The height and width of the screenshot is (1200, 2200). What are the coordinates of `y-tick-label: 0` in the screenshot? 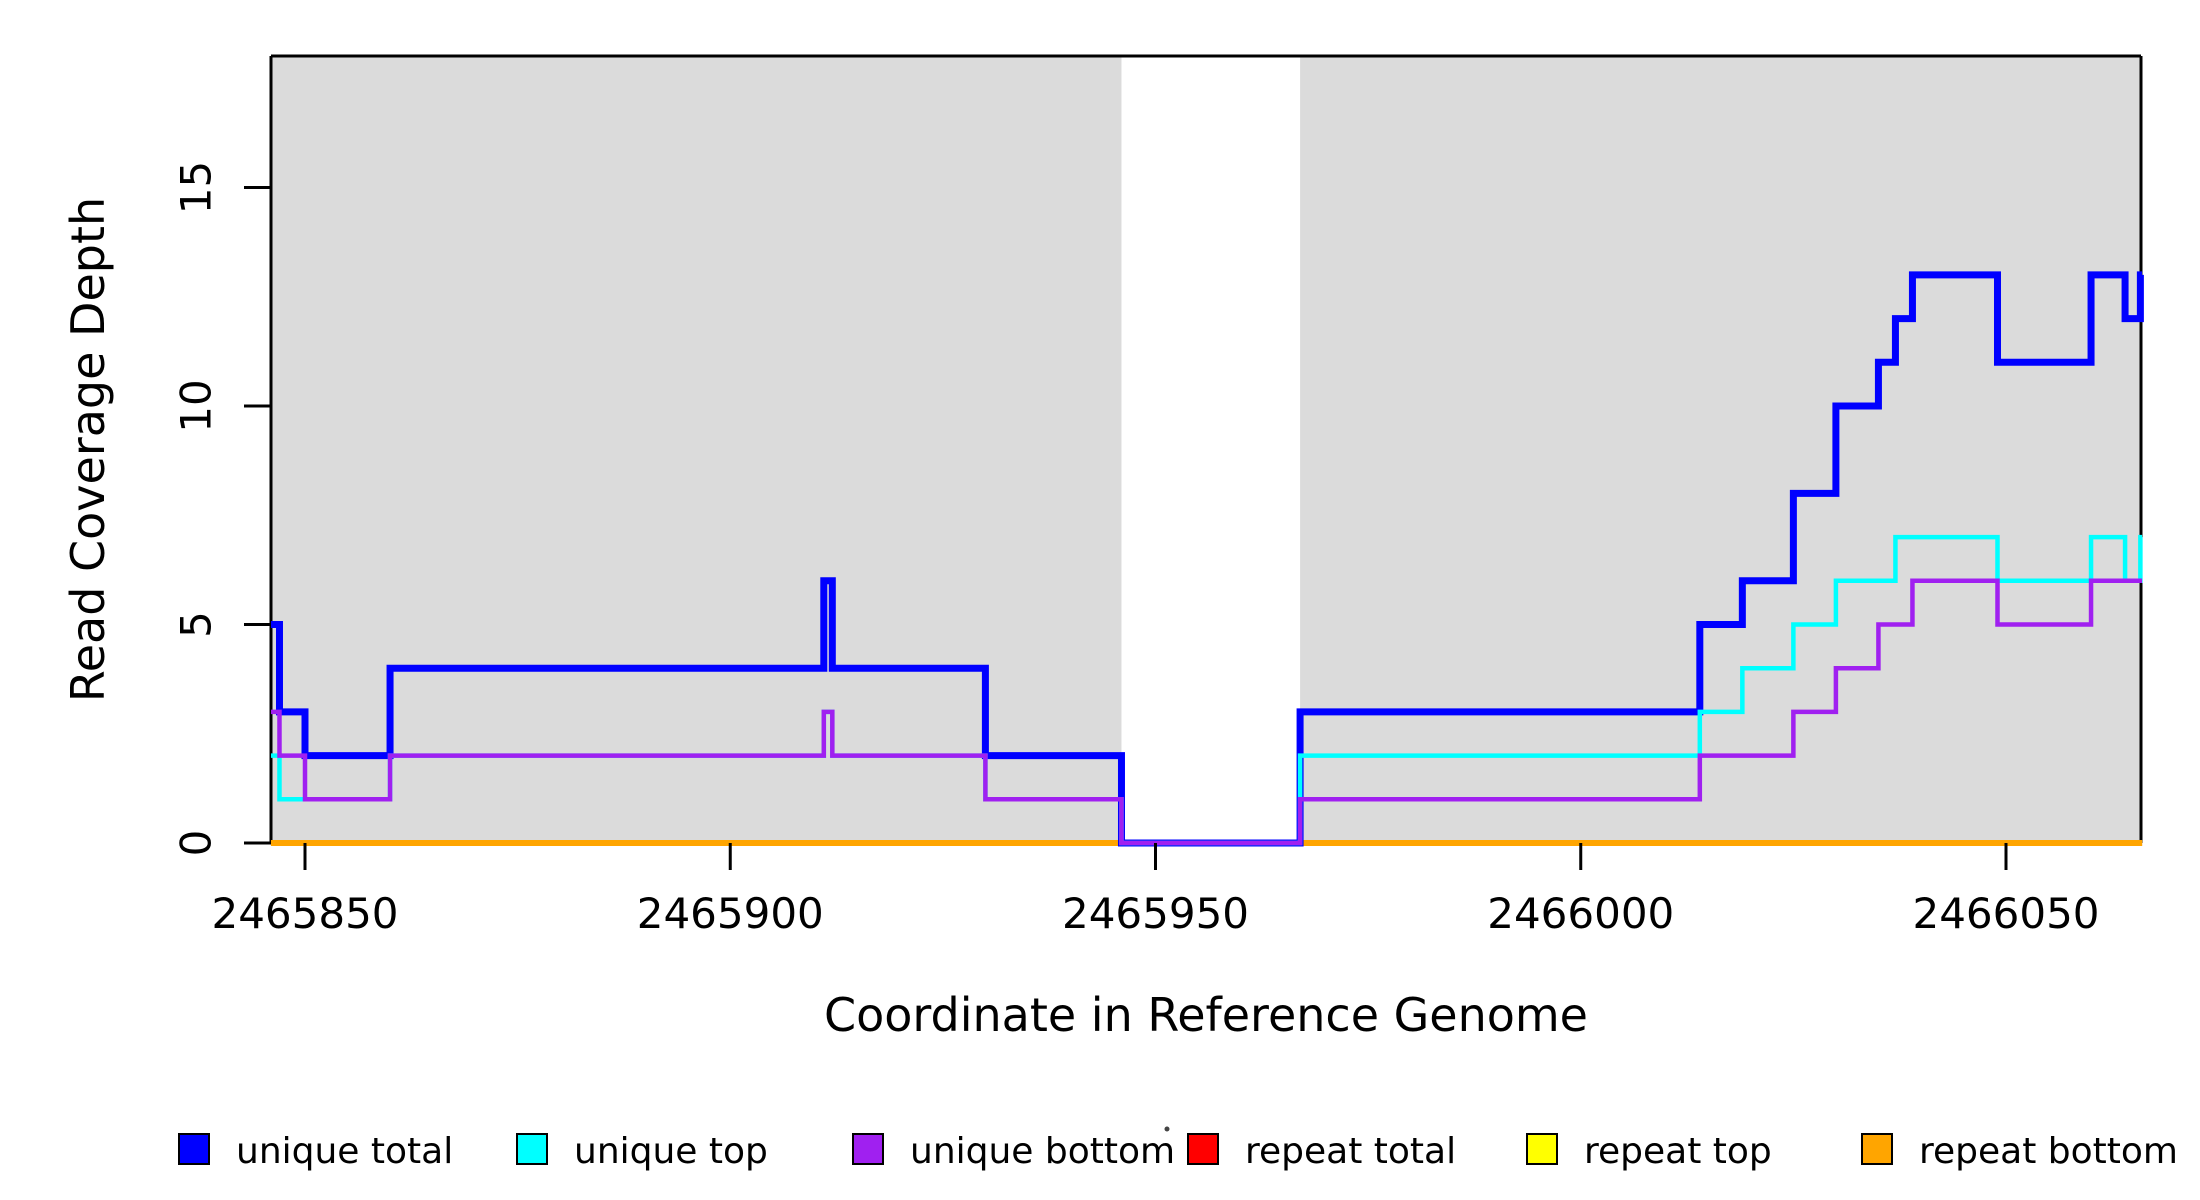 It's located at (196, 843).